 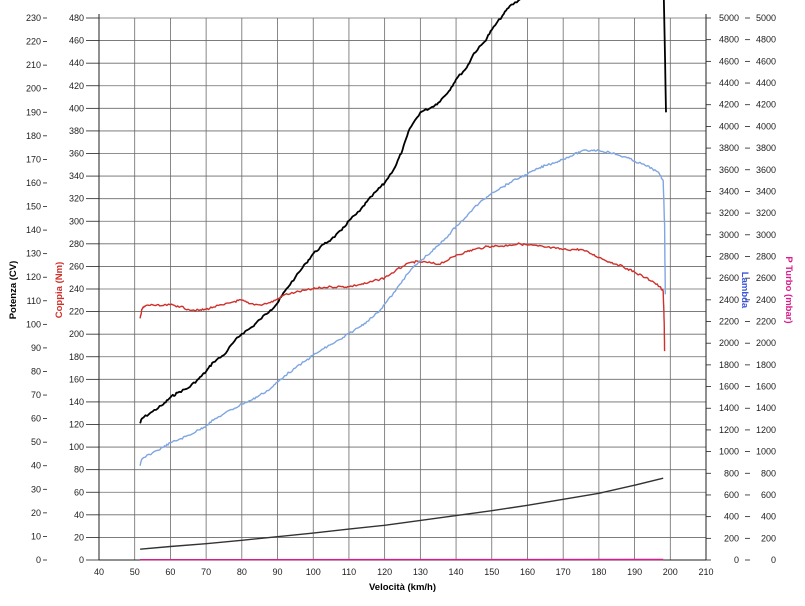 What do you see at coordinates (729, 191) in the screenshot?
I see `lambda-tick-label: 3400` at bounding box center [729, 191].